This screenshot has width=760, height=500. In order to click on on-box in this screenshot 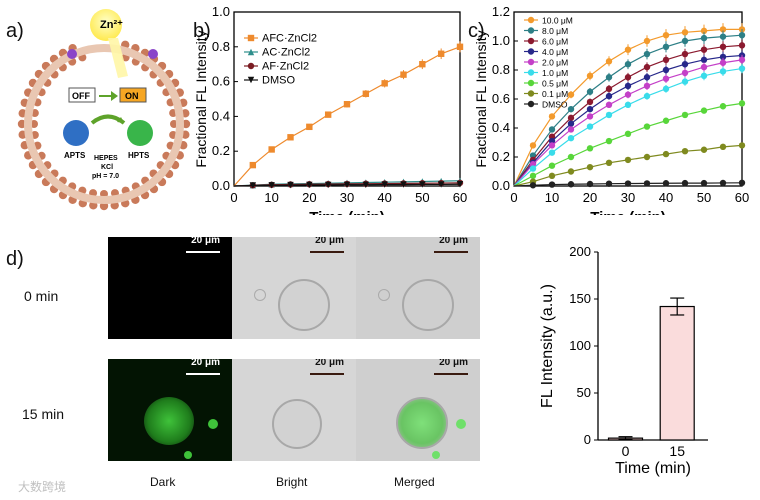, I will do `click(133, 95)`.